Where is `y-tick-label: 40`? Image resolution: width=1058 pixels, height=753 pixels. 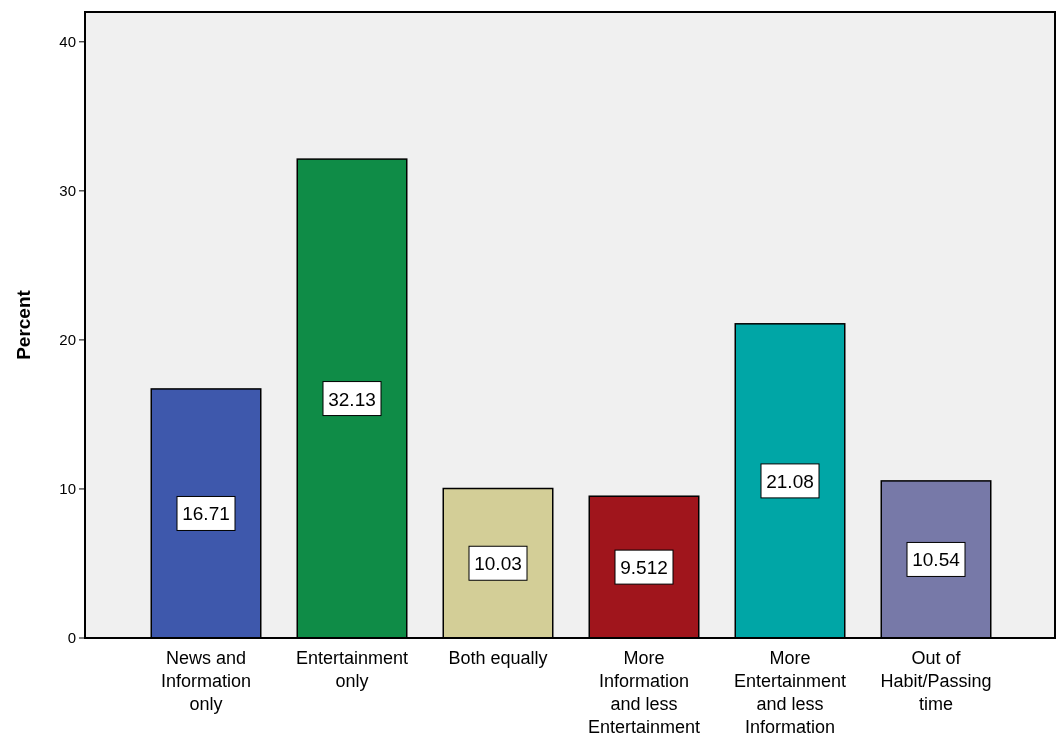 y-tick-label: 40 is located at coordinates (67, 41).